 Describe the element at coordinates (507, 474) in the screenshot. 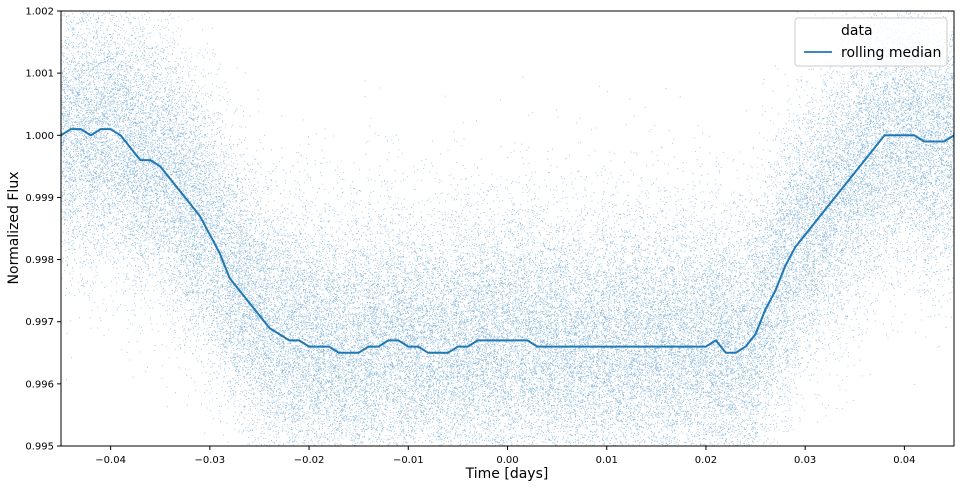

I see `x-axis-label: Time [days]` at that location.